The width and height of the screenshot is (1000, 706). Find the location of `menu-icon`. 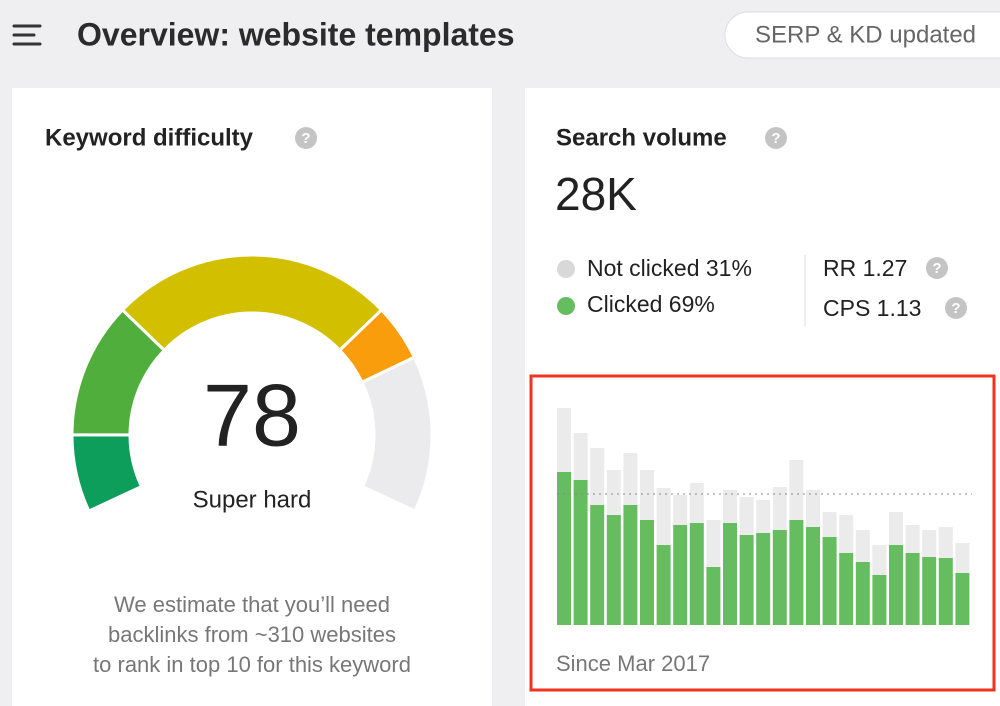

menu-icon is located at coordinates (27, 35).